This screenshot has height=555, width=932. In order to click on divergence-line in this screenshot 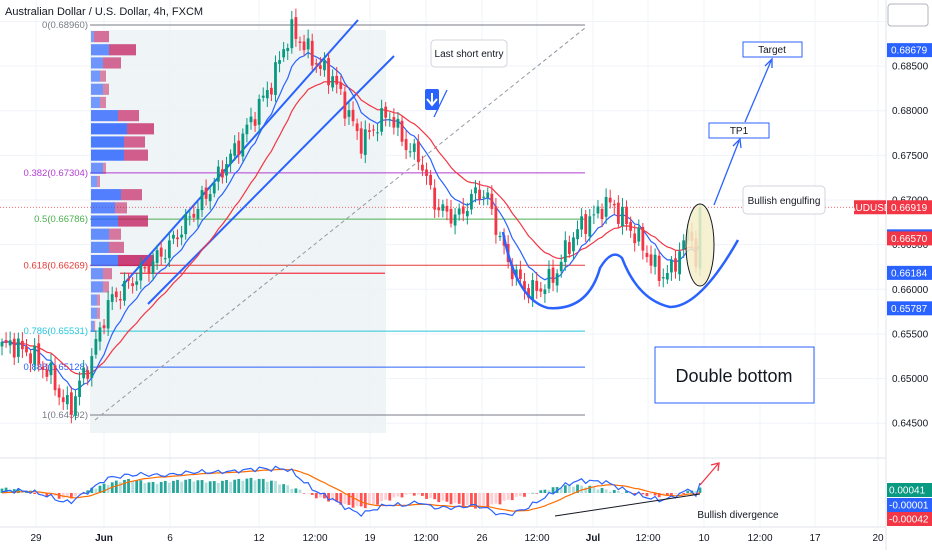, I will do `click(627, 505)`.